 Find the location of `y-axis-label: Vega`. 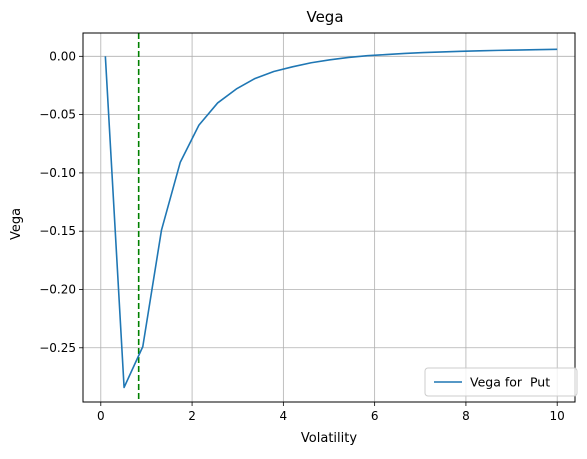

y-axis-label: Vega is located at coordinates (16, 224).